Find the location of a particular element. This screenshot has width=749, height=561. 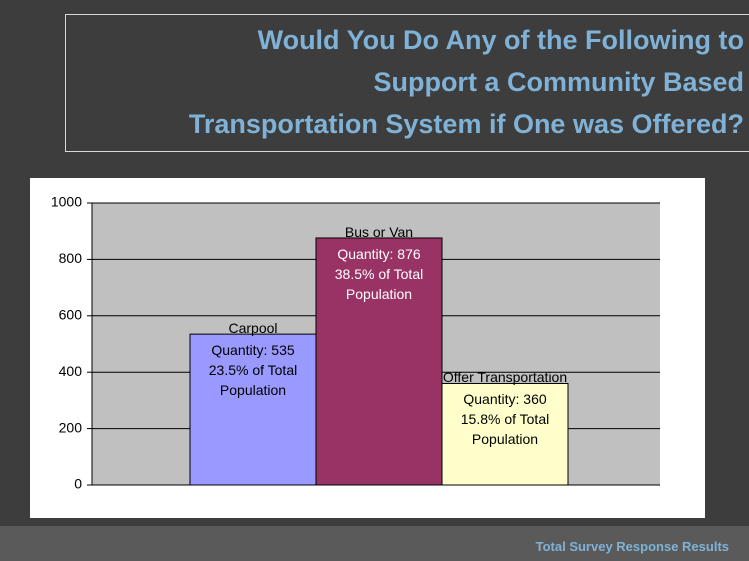

data-label: Quantity: 876 38.5% of Total Population is located at coordinates (379, 274).